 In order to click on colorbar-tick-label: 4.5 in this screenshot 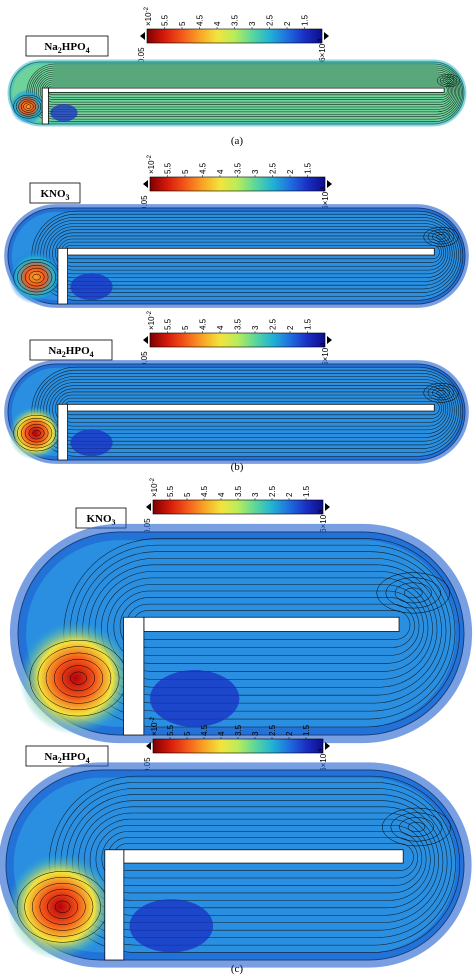, I will do `click(203, 324)`.